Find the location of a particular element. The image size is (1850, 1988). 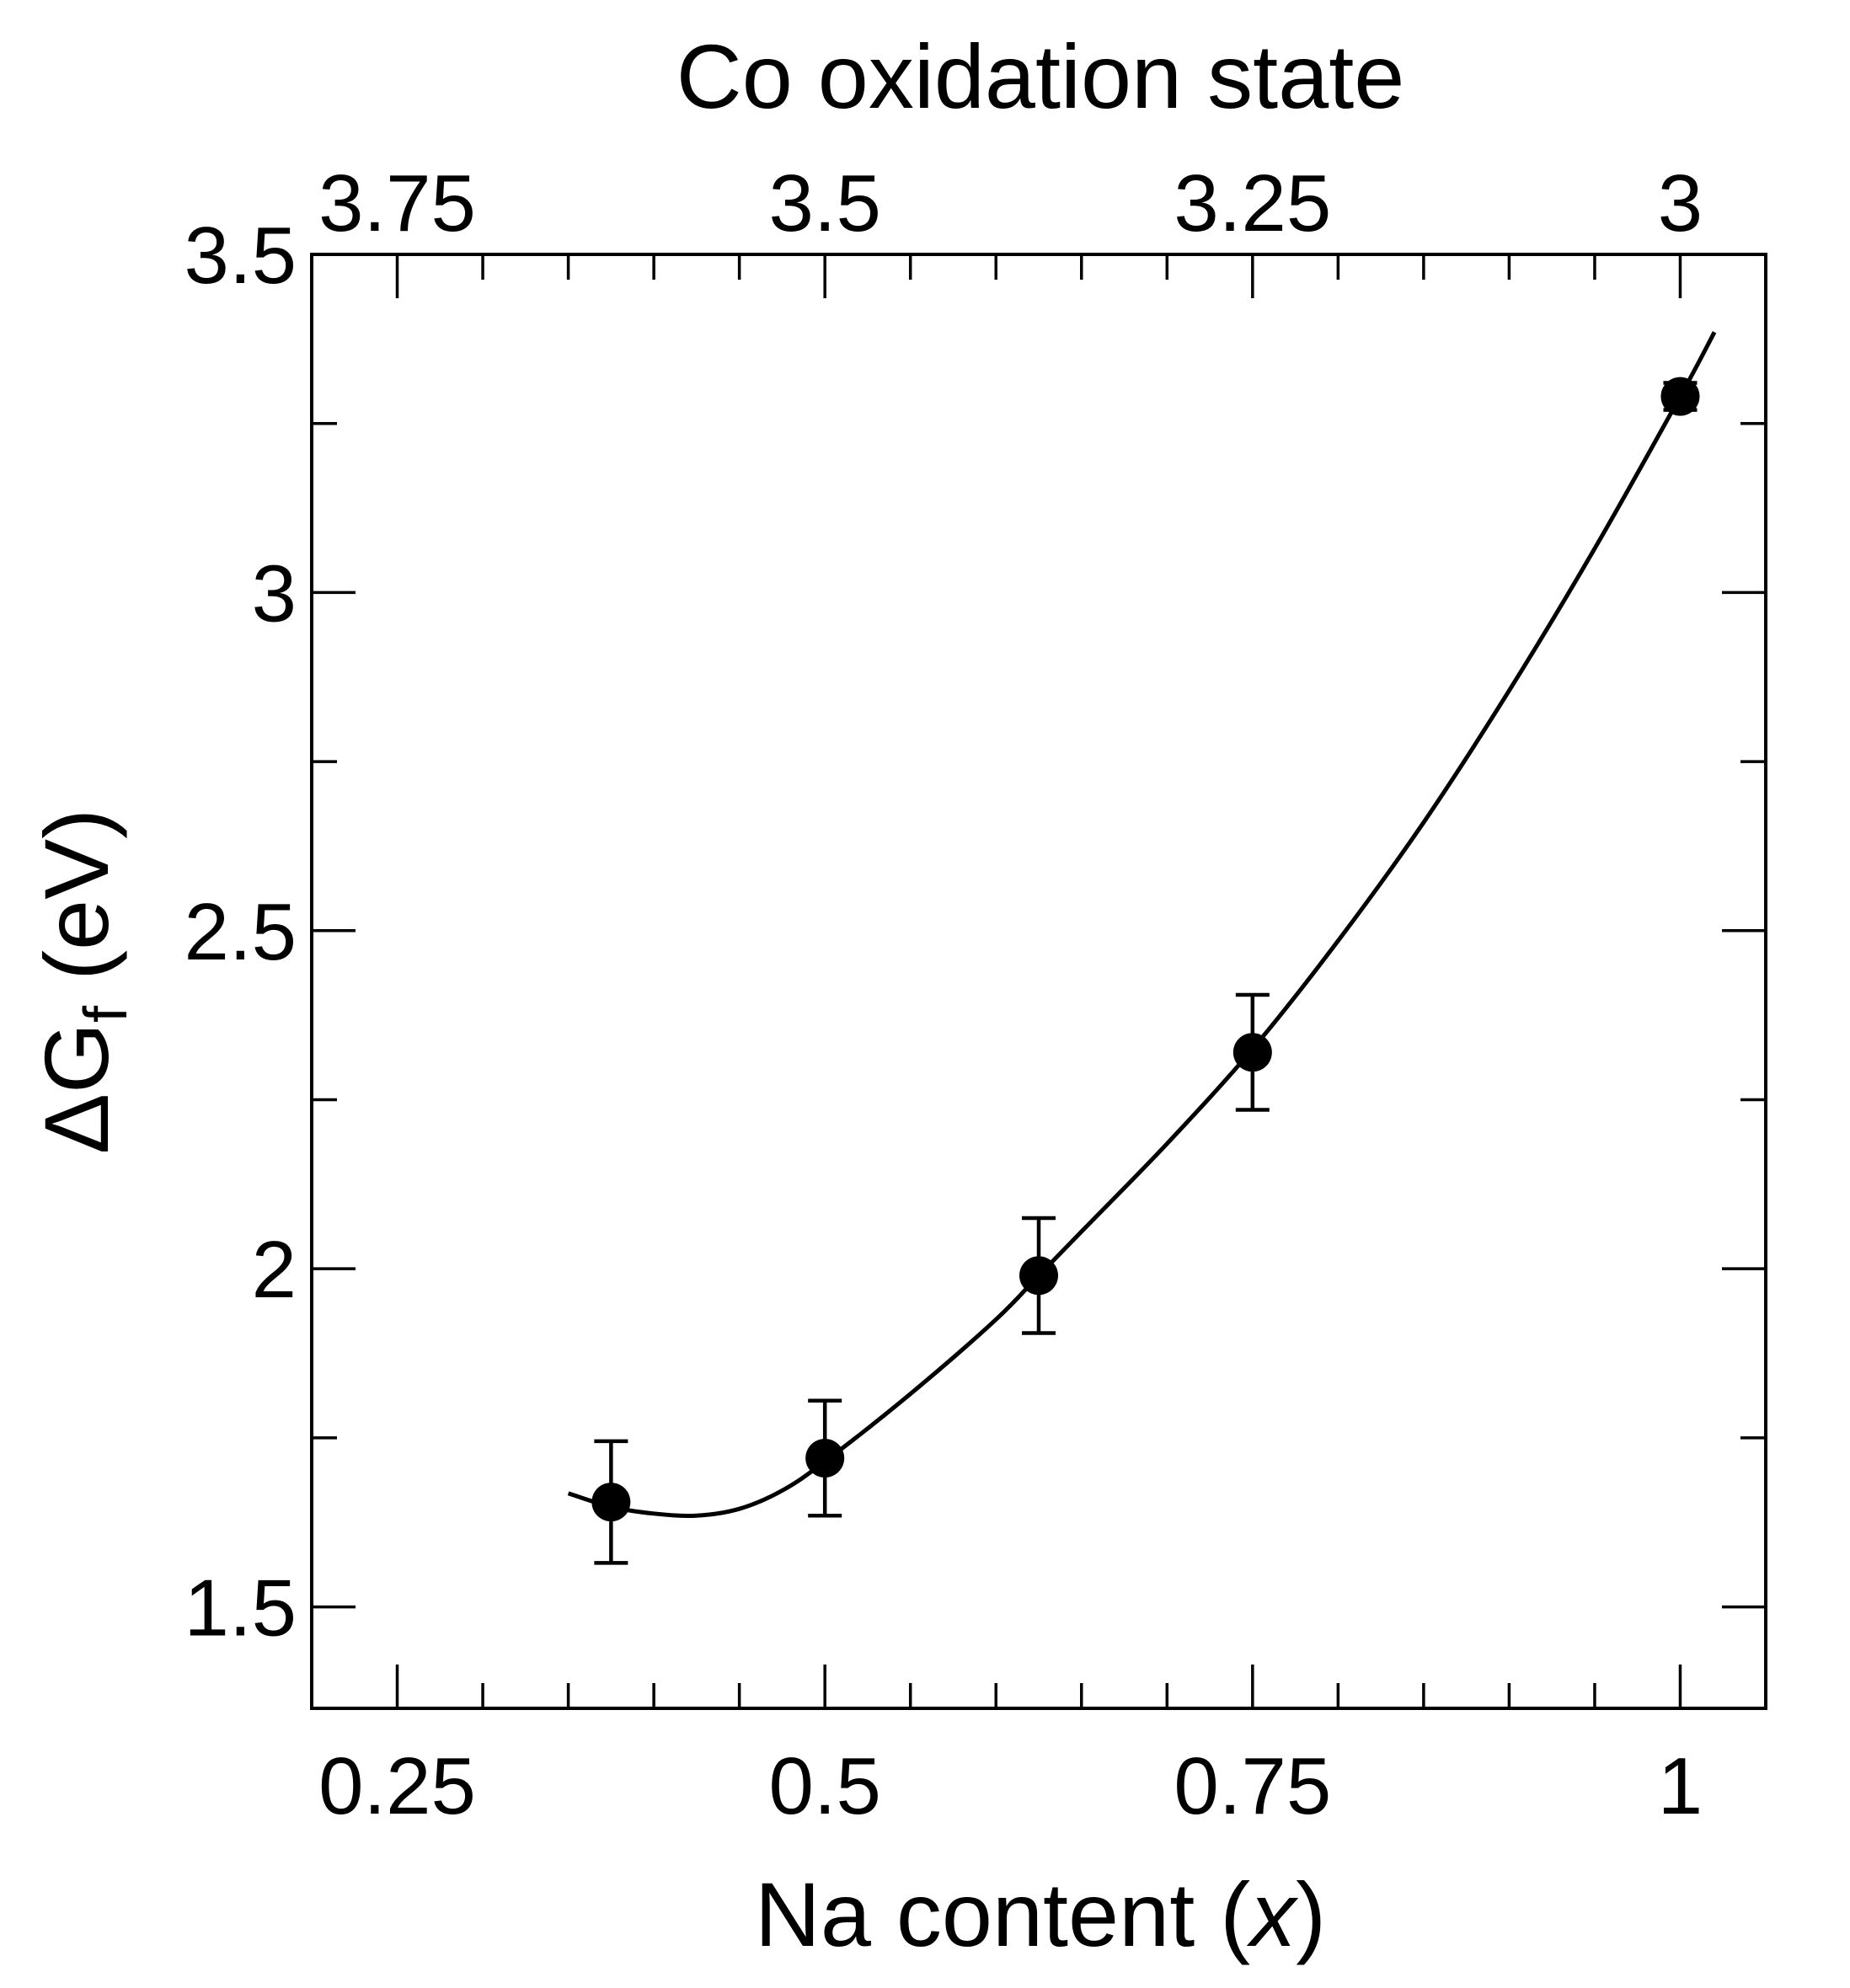

x2-tick-label: 3.5 is located at coordinates (824, 203).